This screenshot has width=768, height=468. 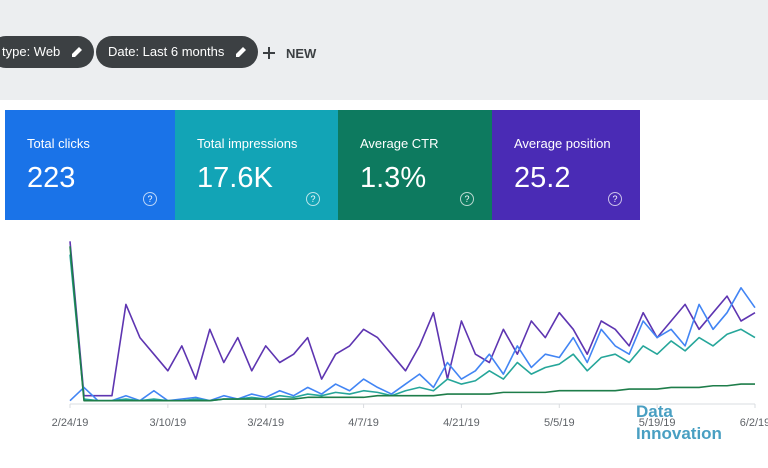 What do you see at coordinates (754, 423) in the screenshot?
I see `x-tick-label: 6/2/19` at bounding box center [754, 423].